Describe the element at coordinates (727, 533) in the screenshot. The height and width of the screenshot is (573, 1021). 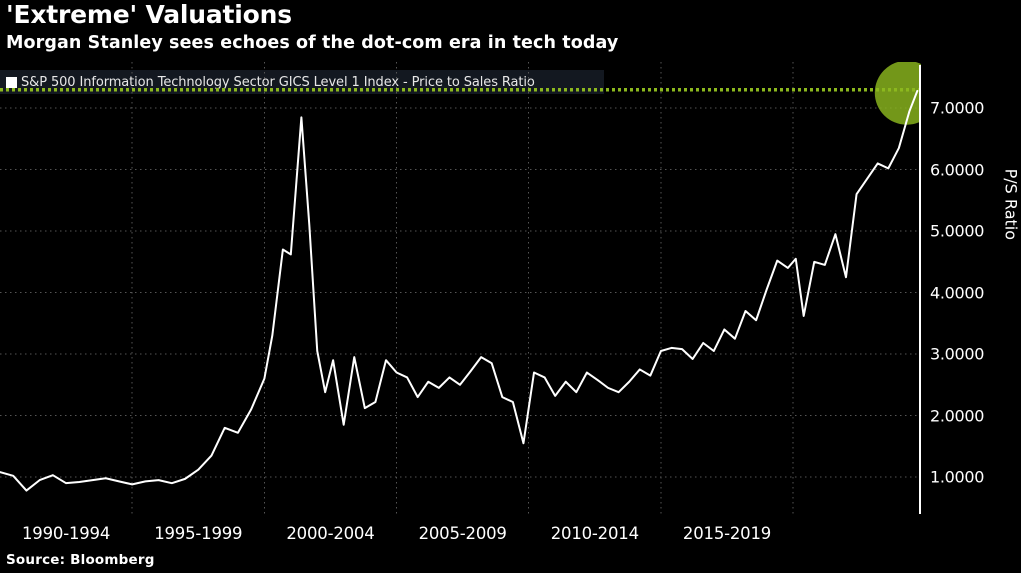
I see `x-axis-tick-label: 2015-2019` at that location.